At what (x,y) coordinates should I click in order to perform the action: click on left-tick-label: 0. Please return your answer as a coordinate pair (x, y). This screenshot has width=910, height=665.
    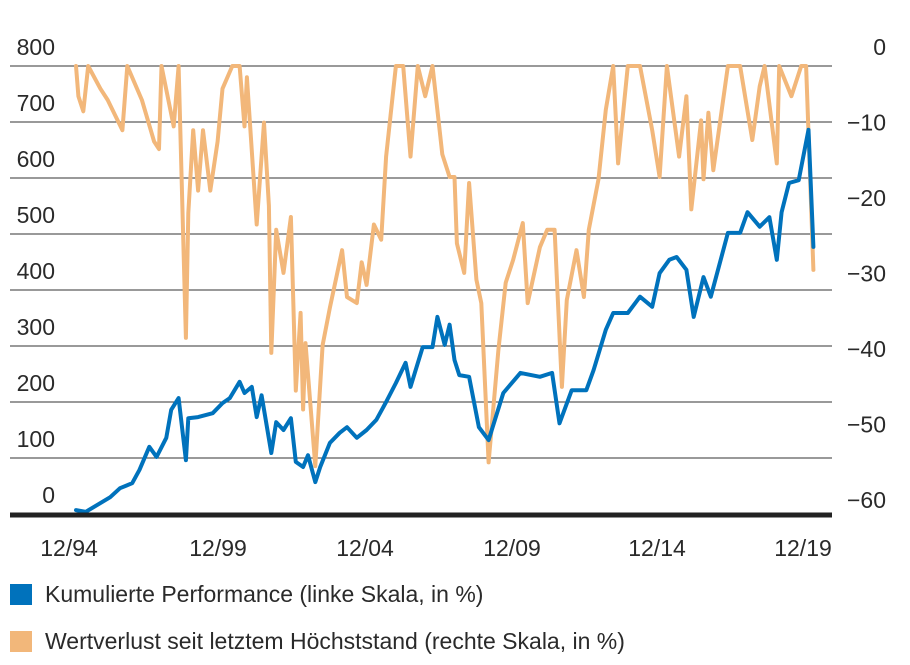
    Looking at the image, I should click on (48, 495).